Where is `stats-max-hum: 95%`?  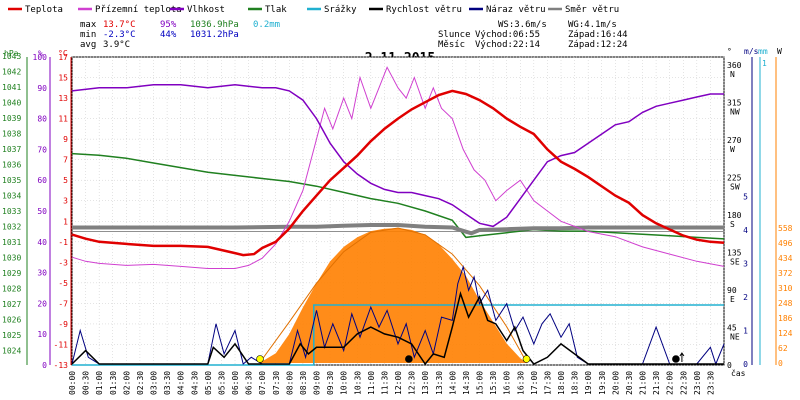
stats-max-hum: 95% is located at coordinates (168, 25).